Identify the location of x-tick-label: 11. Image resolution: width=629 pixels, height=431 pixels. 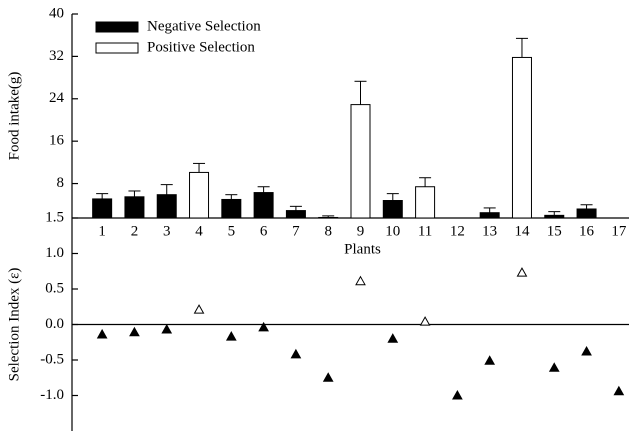
(425, 231).